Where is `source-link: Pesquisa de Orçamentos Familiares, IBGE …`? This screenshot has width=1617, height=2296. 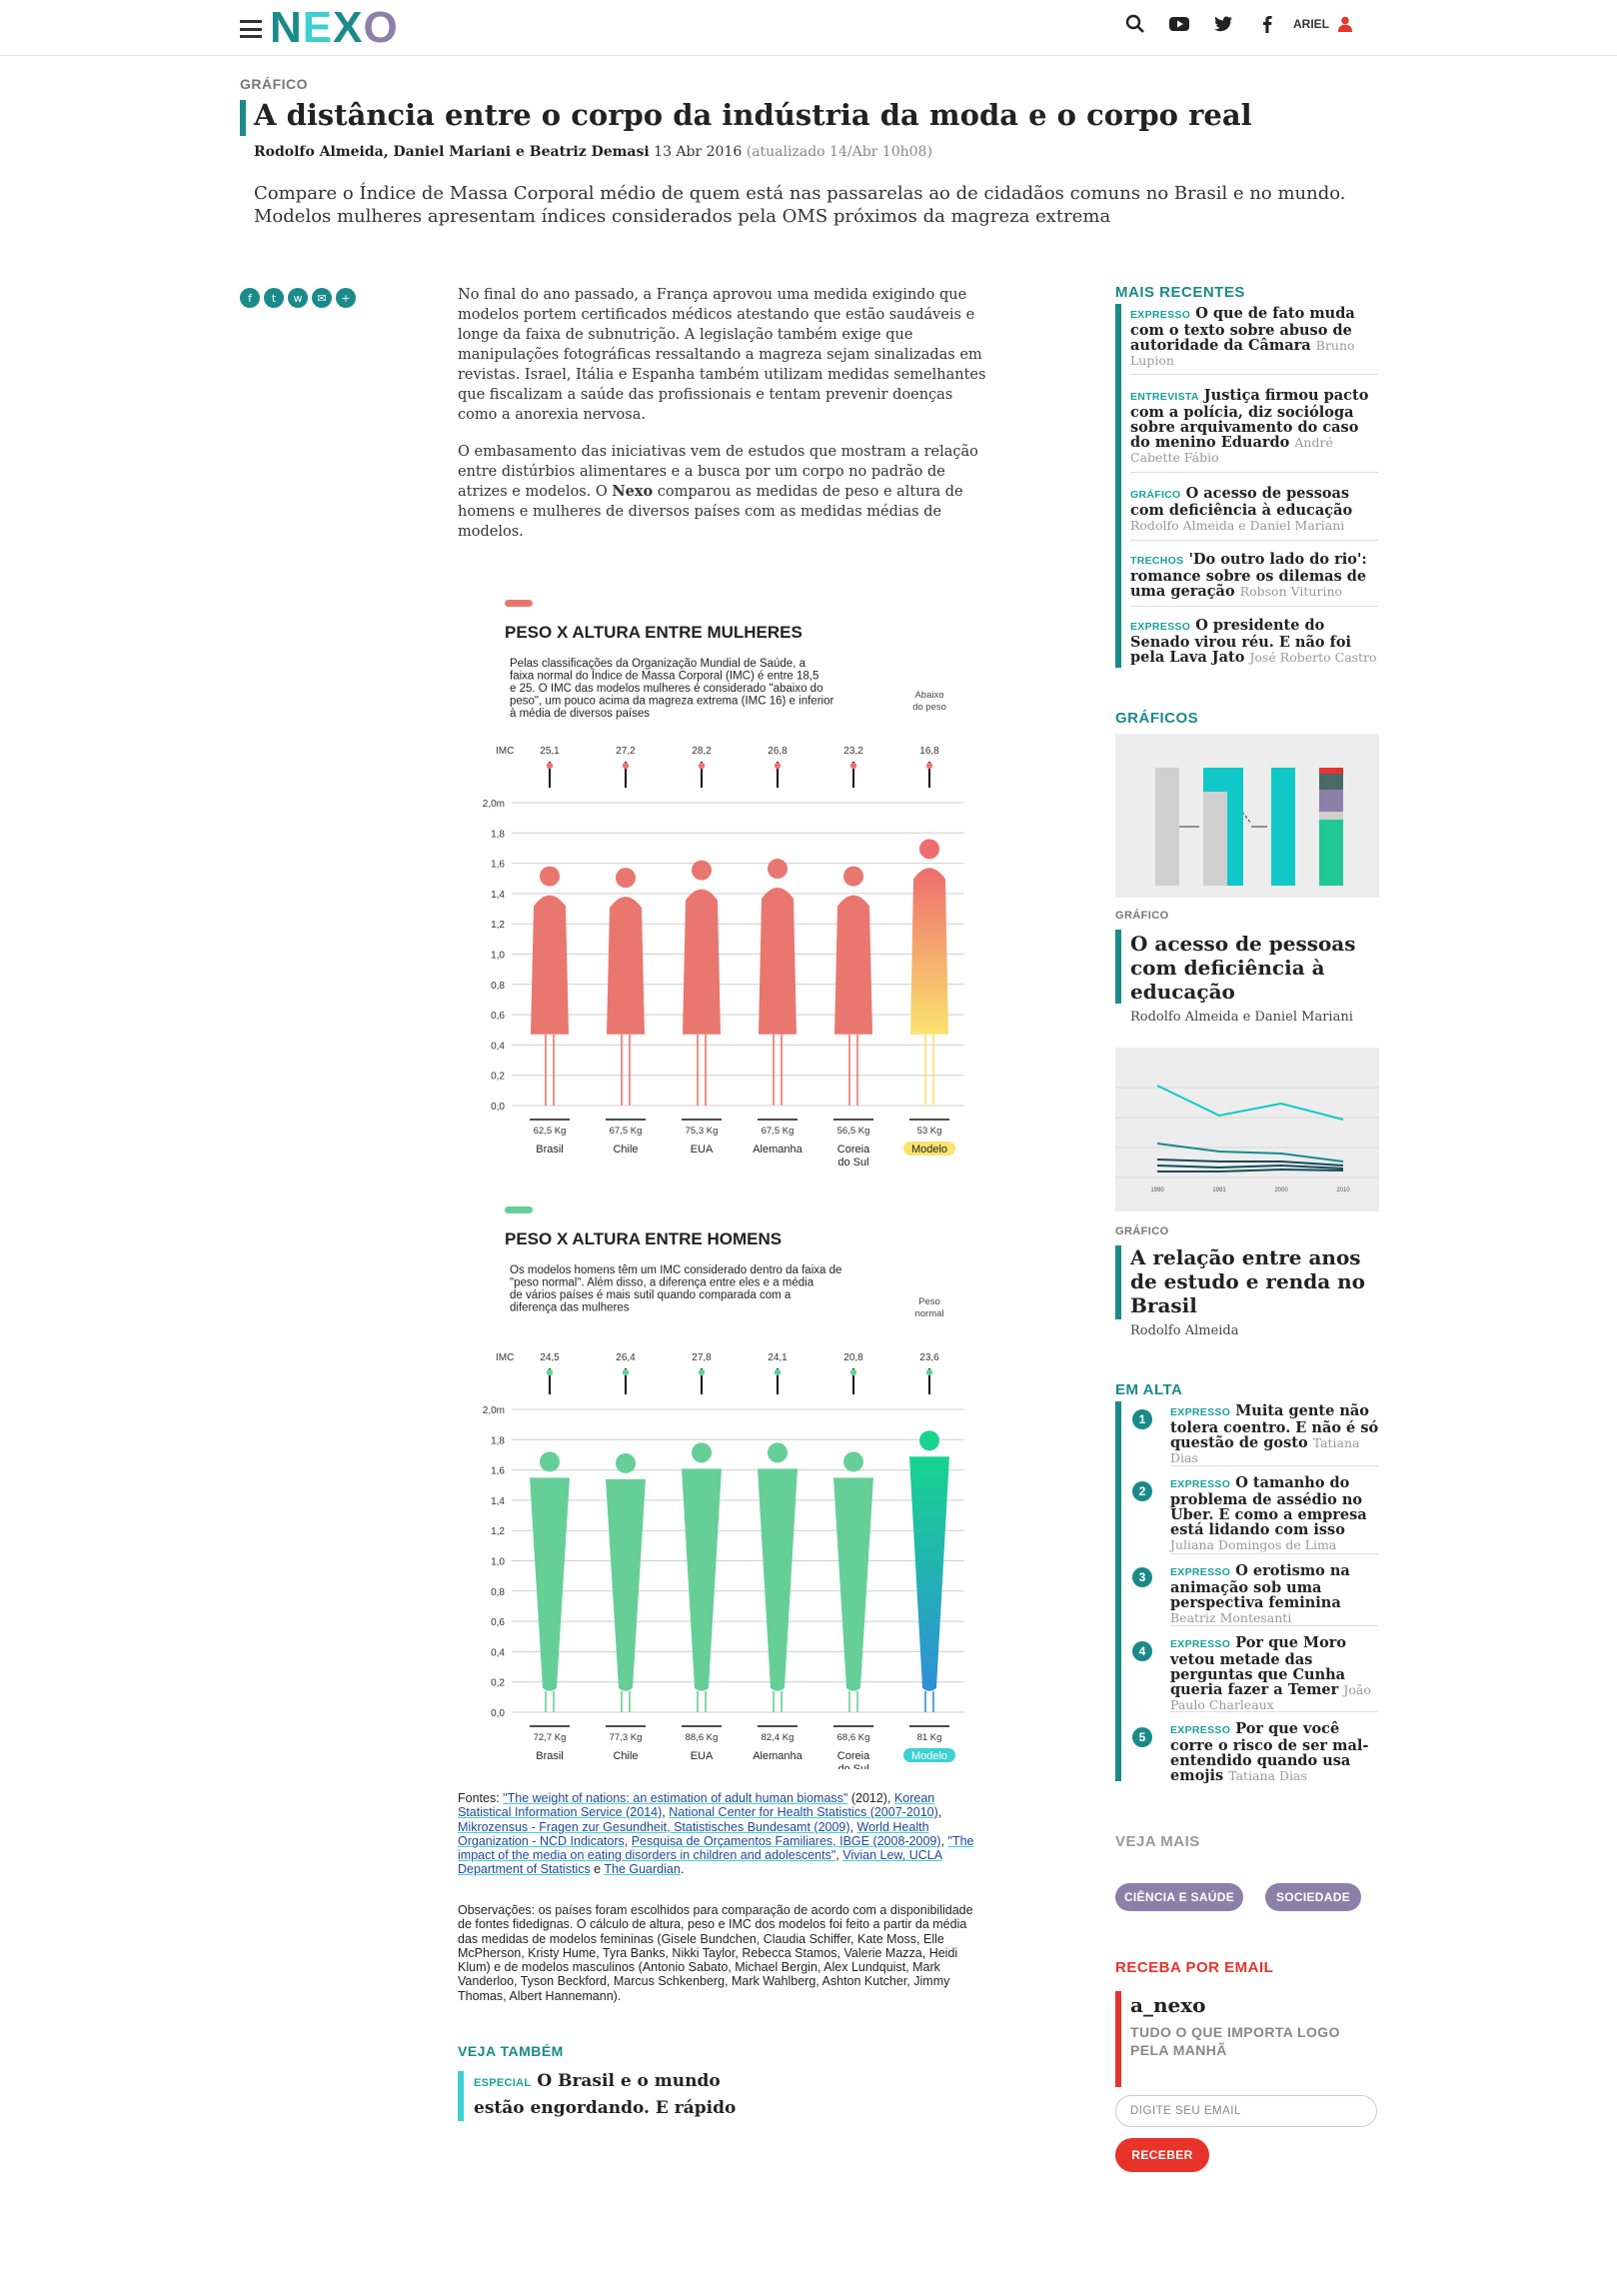 source-link: Pesquisa de Orçamentos Familiares, IBGE … is located at coordinates (786, 1840).